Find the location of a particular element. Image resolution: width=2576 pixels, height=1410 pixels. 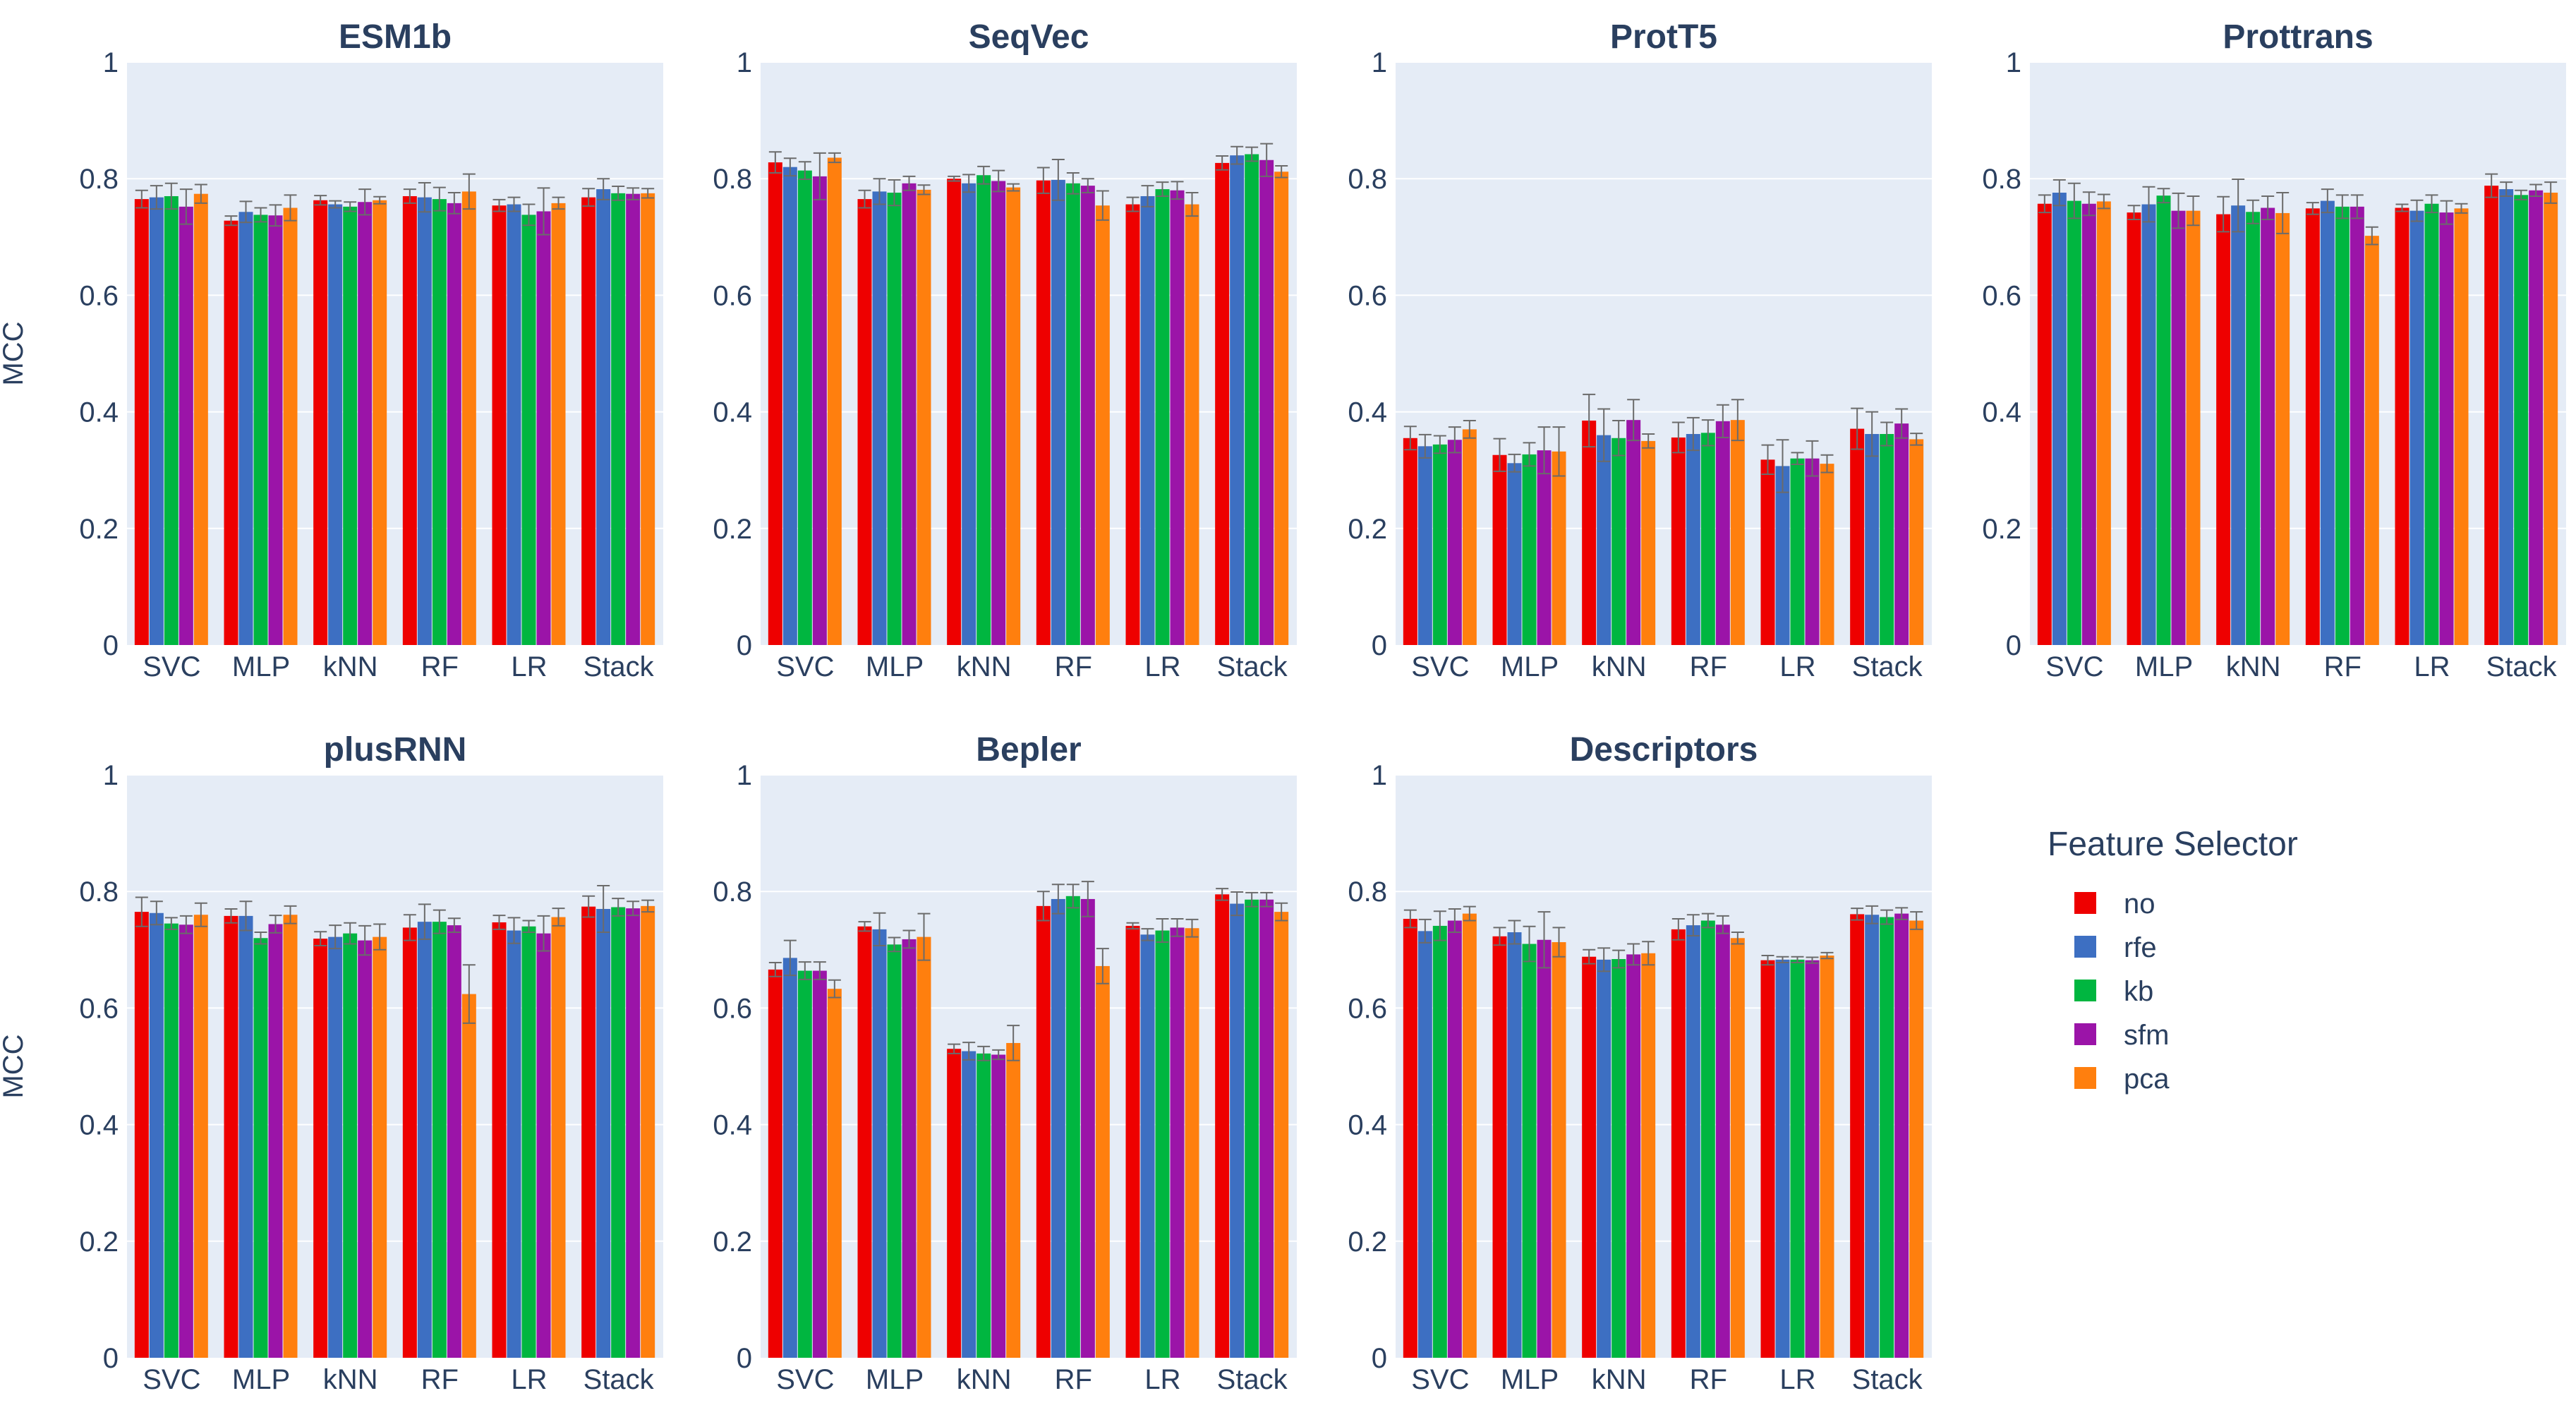

y-tick-label: 0.8 is located at coordinates (1368, 892).